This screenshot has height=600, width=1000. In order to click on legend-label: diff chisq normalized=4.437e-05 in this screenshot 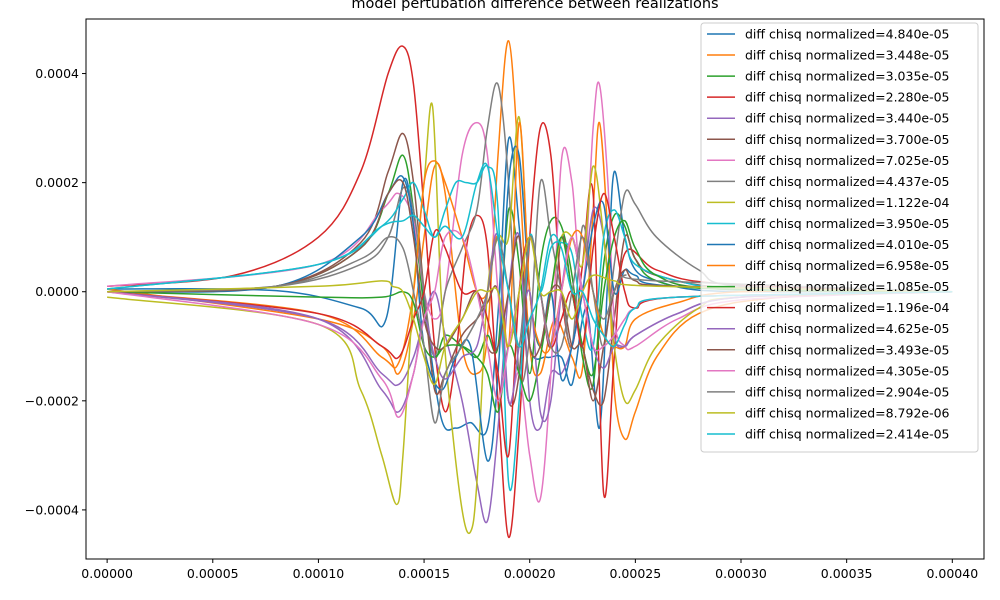, I will do `click(847, 181)`.